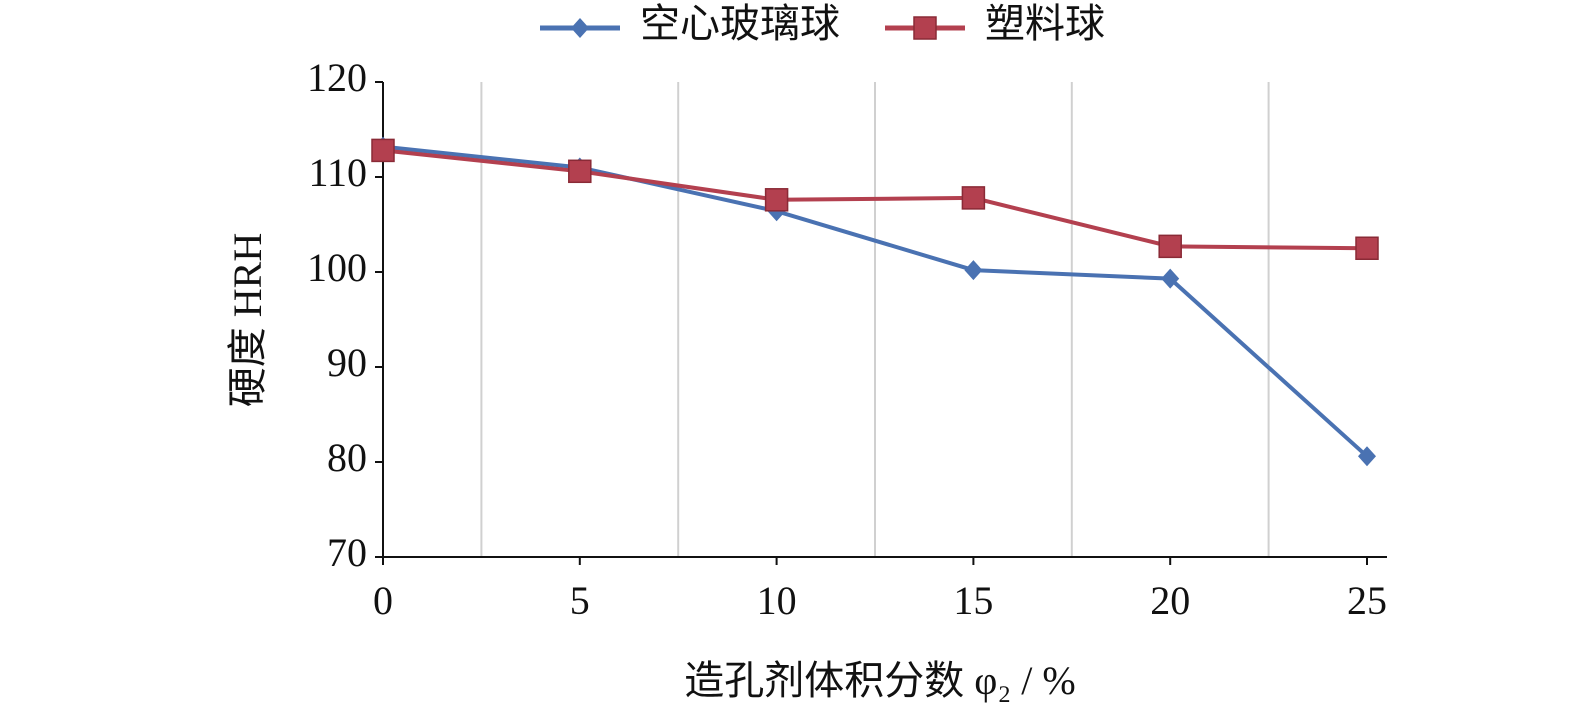 This screenshot has width=1575, height=716. I want to click on y-tick-label: 110, so click(337, 172).